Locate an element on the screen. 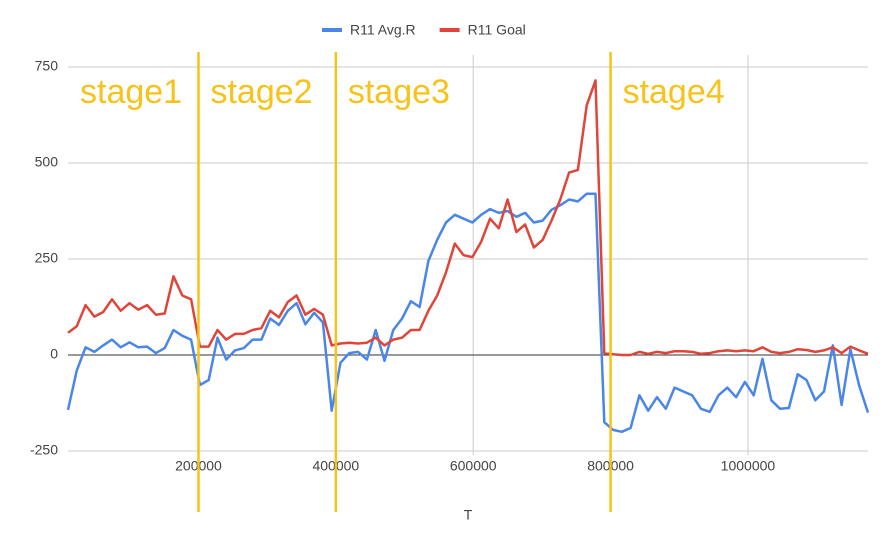 Image resolution: width=892 pixels, height=547 pixels. stage-label: stage2 is located at coordinates (261, 92).